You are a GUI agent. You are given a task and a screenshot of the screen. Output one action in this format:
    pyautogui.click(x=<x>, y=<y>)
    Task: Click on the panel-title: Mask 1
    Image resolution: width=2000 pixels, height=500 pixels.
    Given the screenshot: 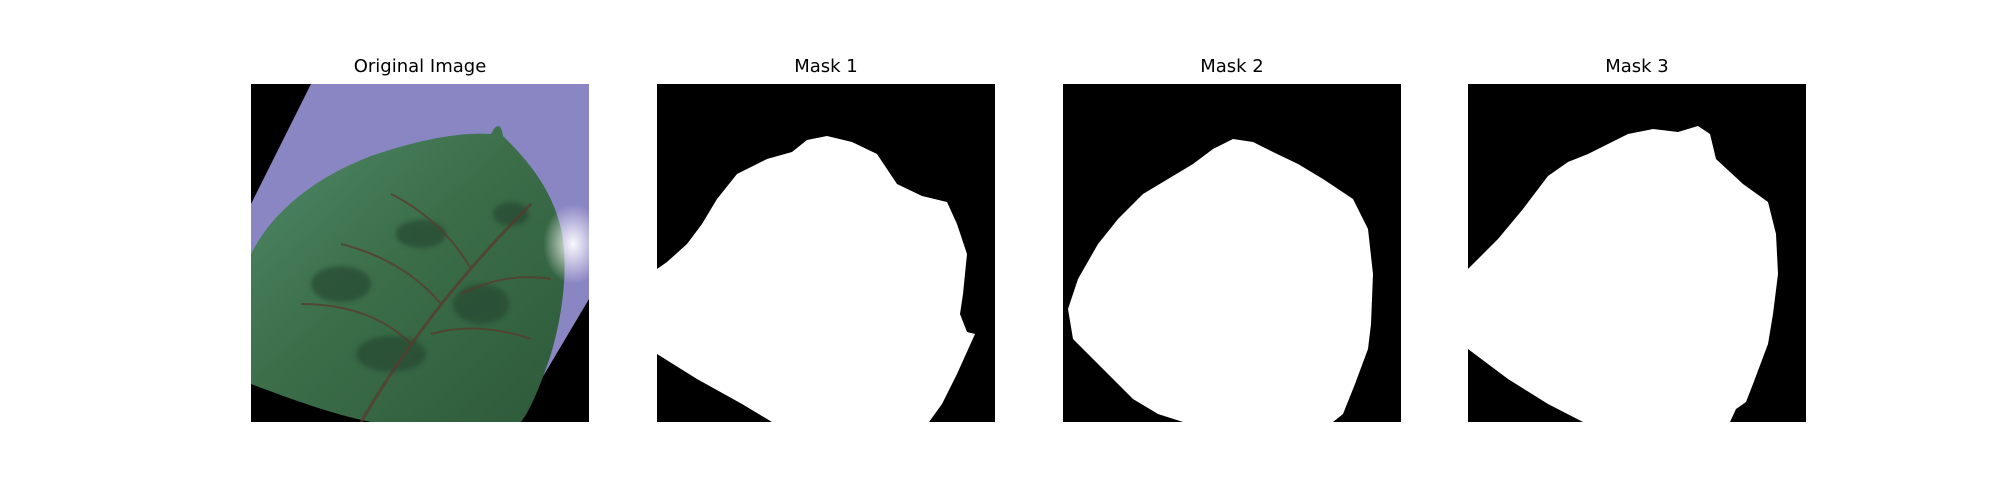 What is the action you would take?
    pyautogui.click(x=826, y=66)
    